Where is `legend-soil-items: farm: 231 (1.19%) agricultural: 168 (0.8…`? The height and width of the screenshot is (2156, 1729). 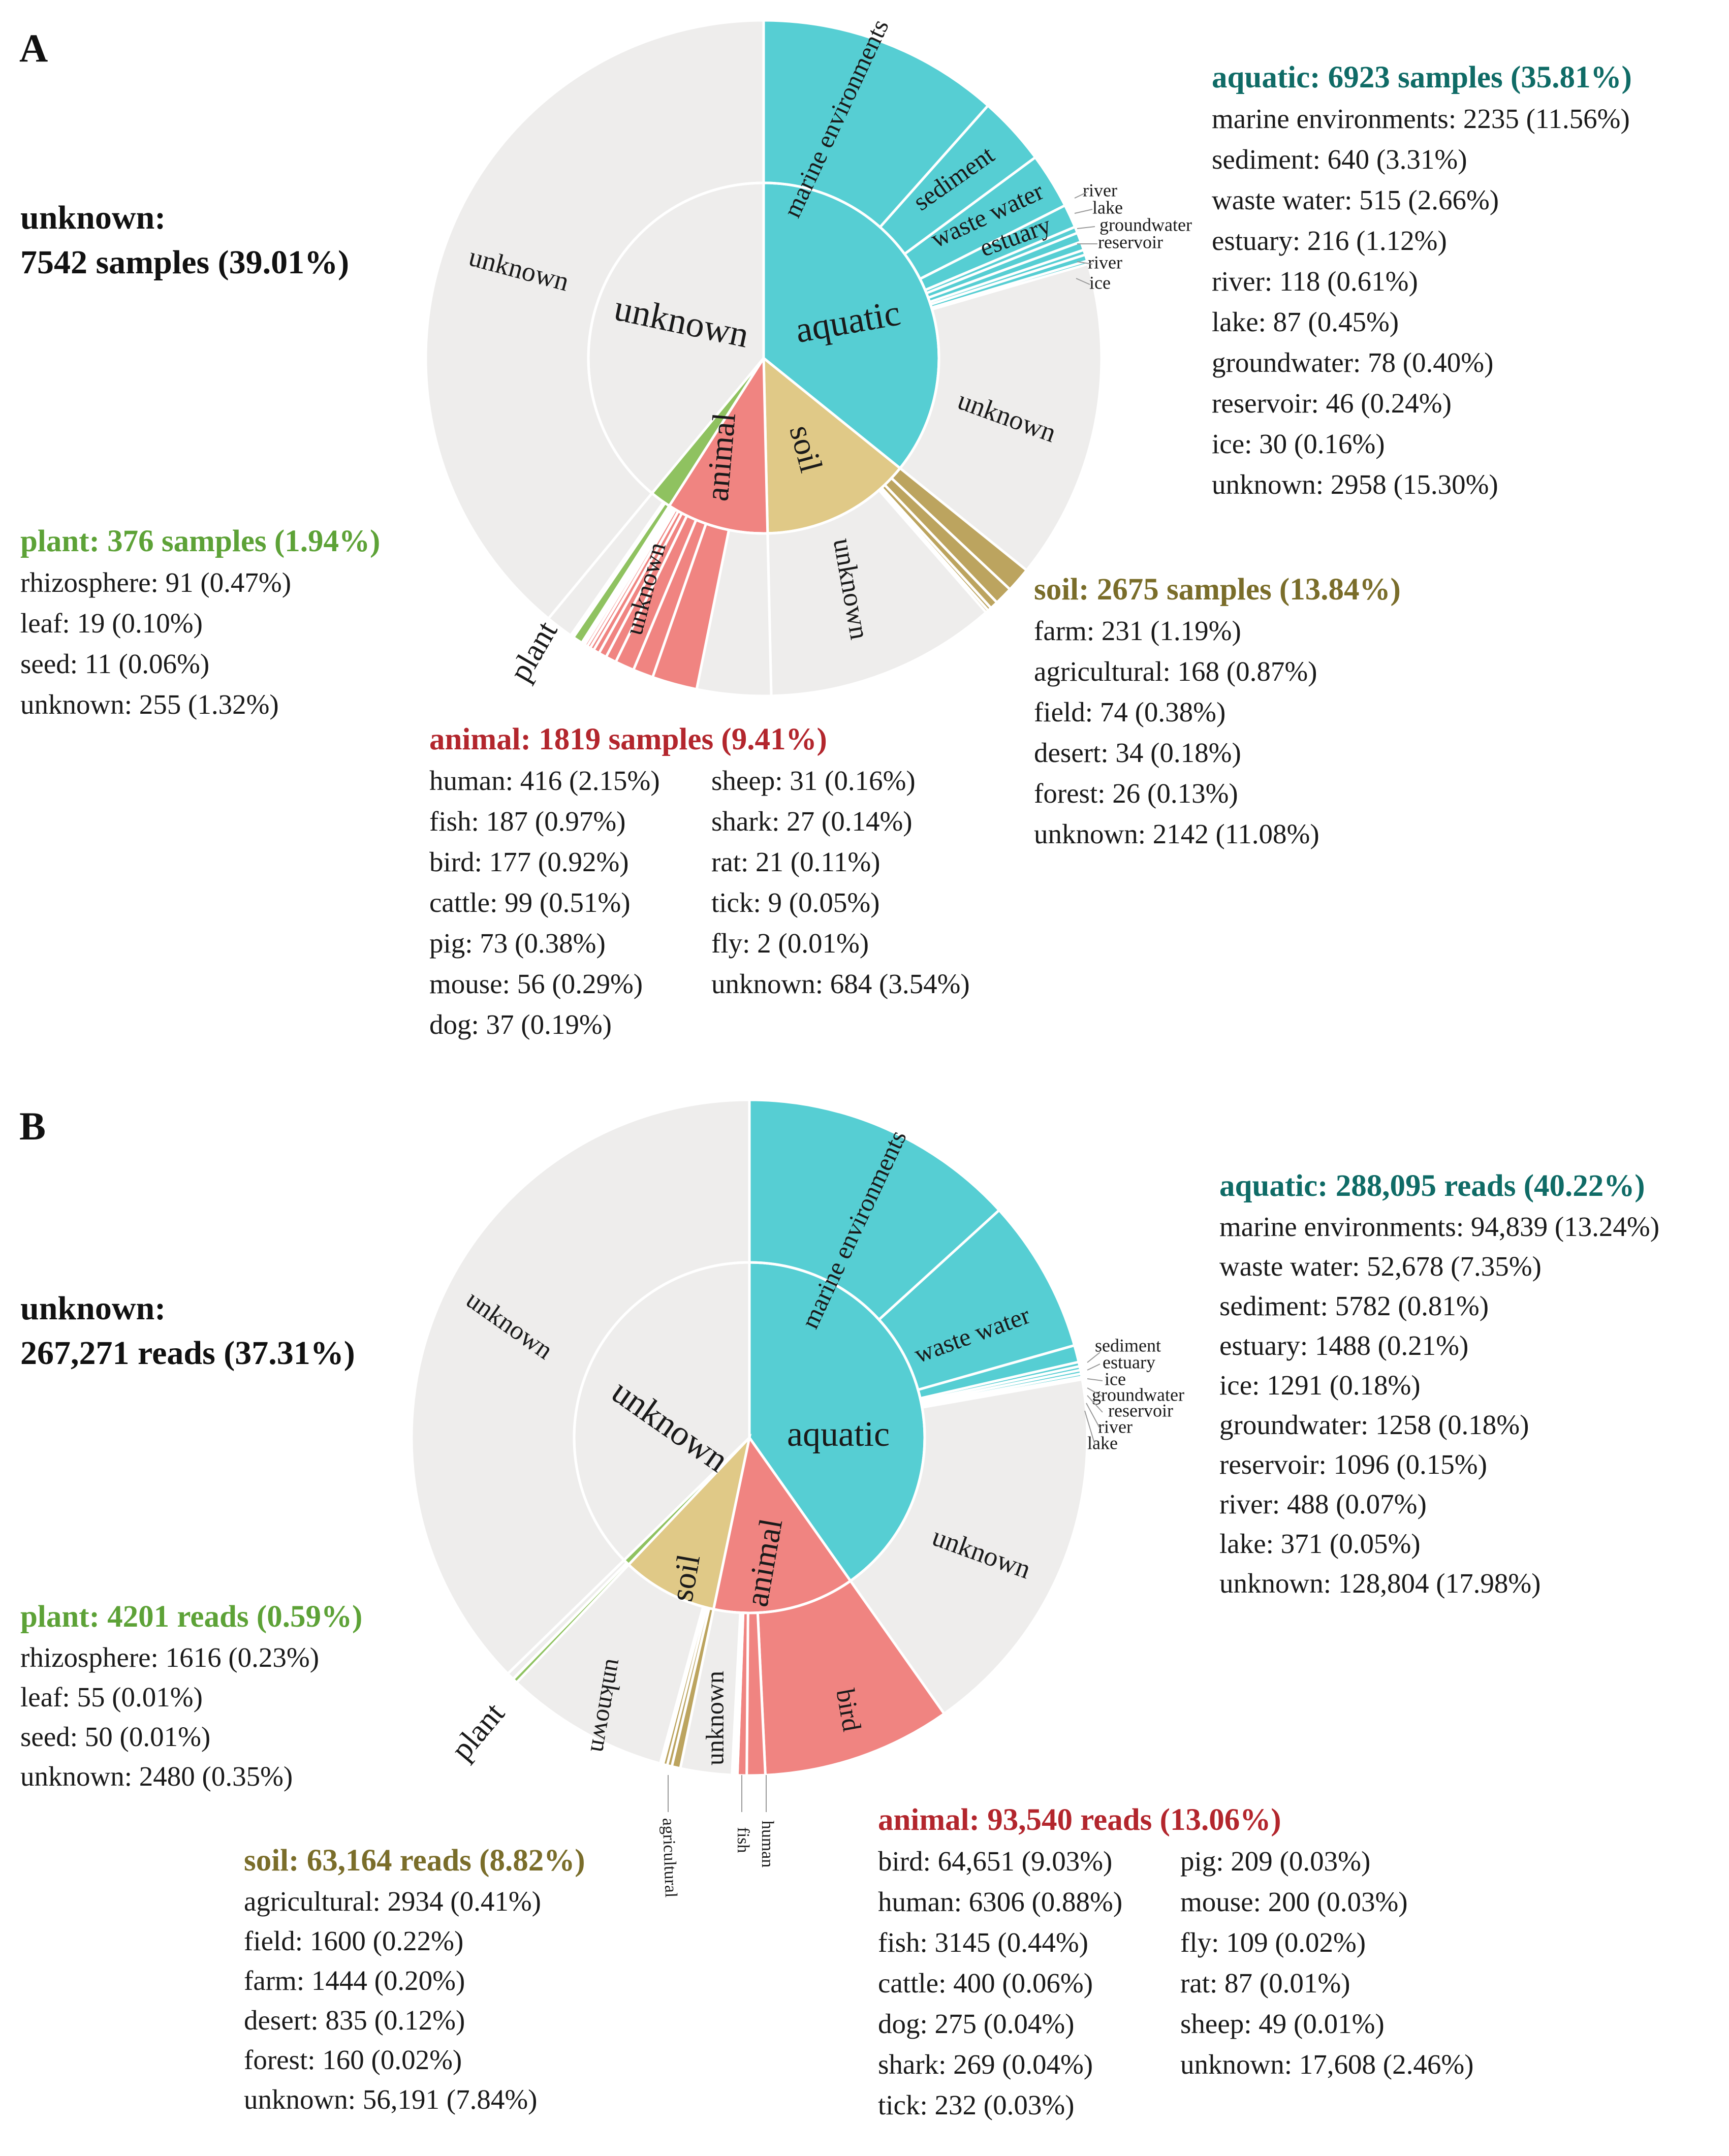
legend-soil-items: farm: 231 (1.19%) agricultural: 168 (0.8… is located at coordinates (1218, 732).